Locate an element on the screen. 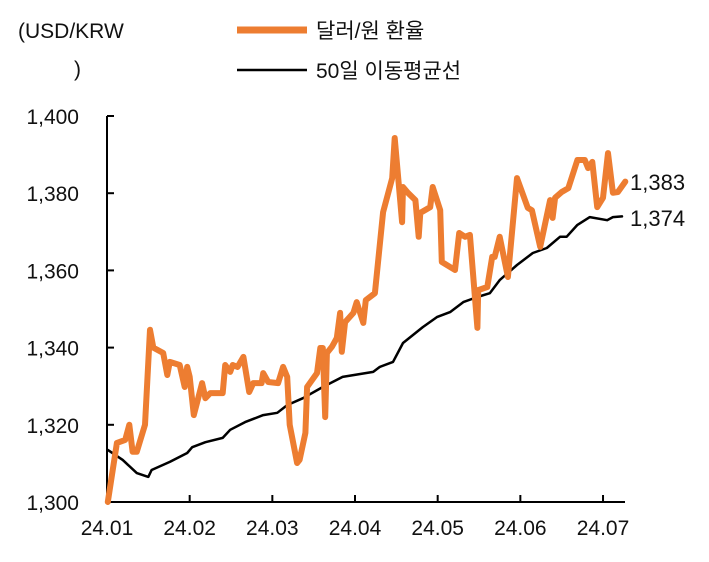 The width and height of the screenshot is (709, 562). y-tick-label: 1,300 is located at coordinates (52, 503).